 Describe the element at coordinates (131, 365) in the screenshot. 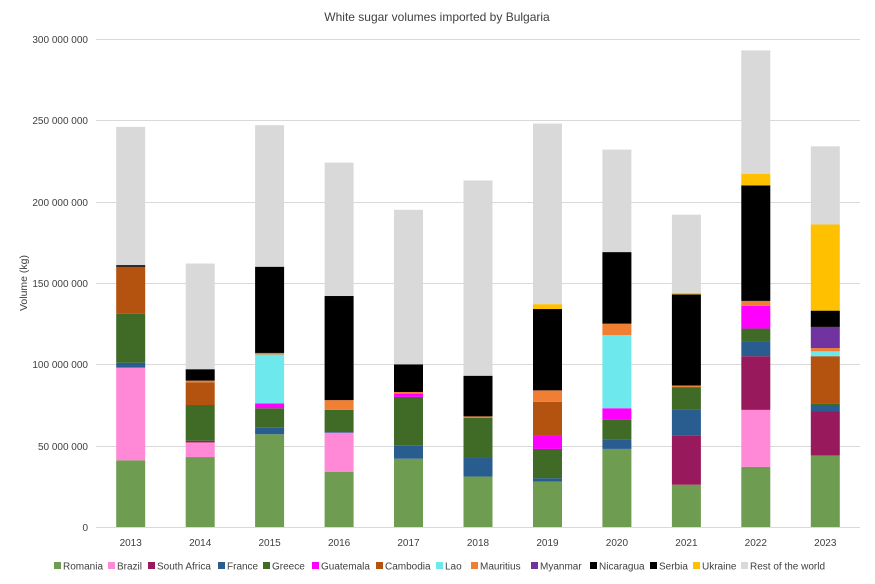

I see `bar-segment-france-2013` at that location.